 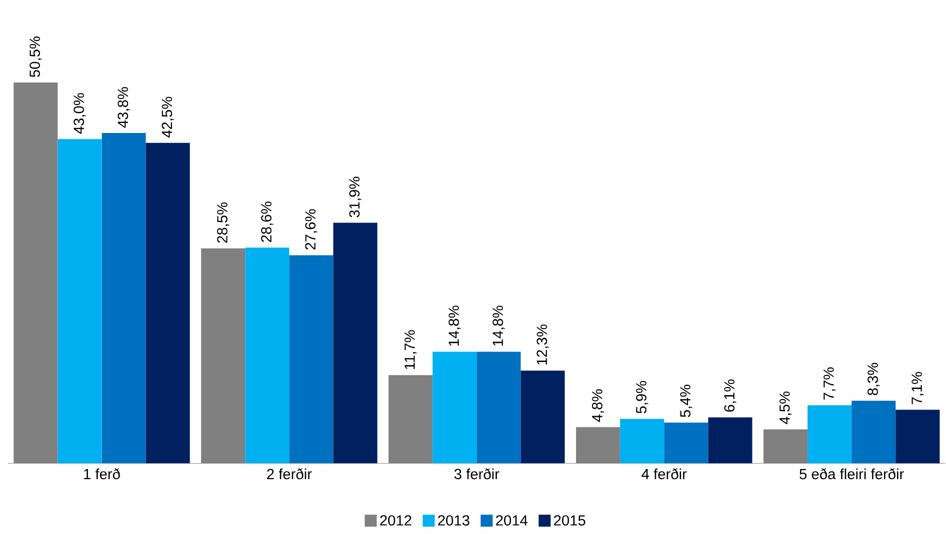 What do you see at coordinates (830, 383) in the screenshot?
I see `data-label: 7,7%` at bounding box center [830, 383].